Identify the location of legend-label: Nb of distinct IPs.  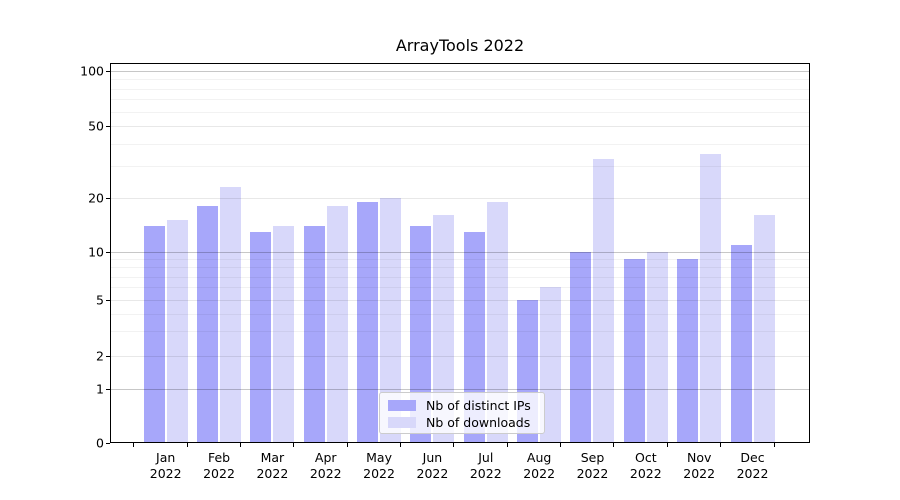
(478, 405).